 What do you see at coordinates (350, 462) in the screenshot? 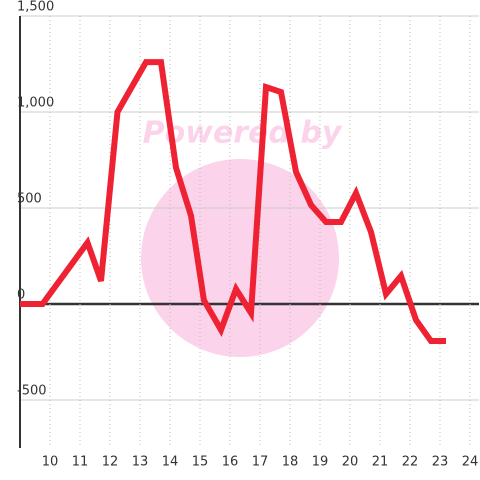
I see `x-tick-label: 20` at bounding box center [350, 462].